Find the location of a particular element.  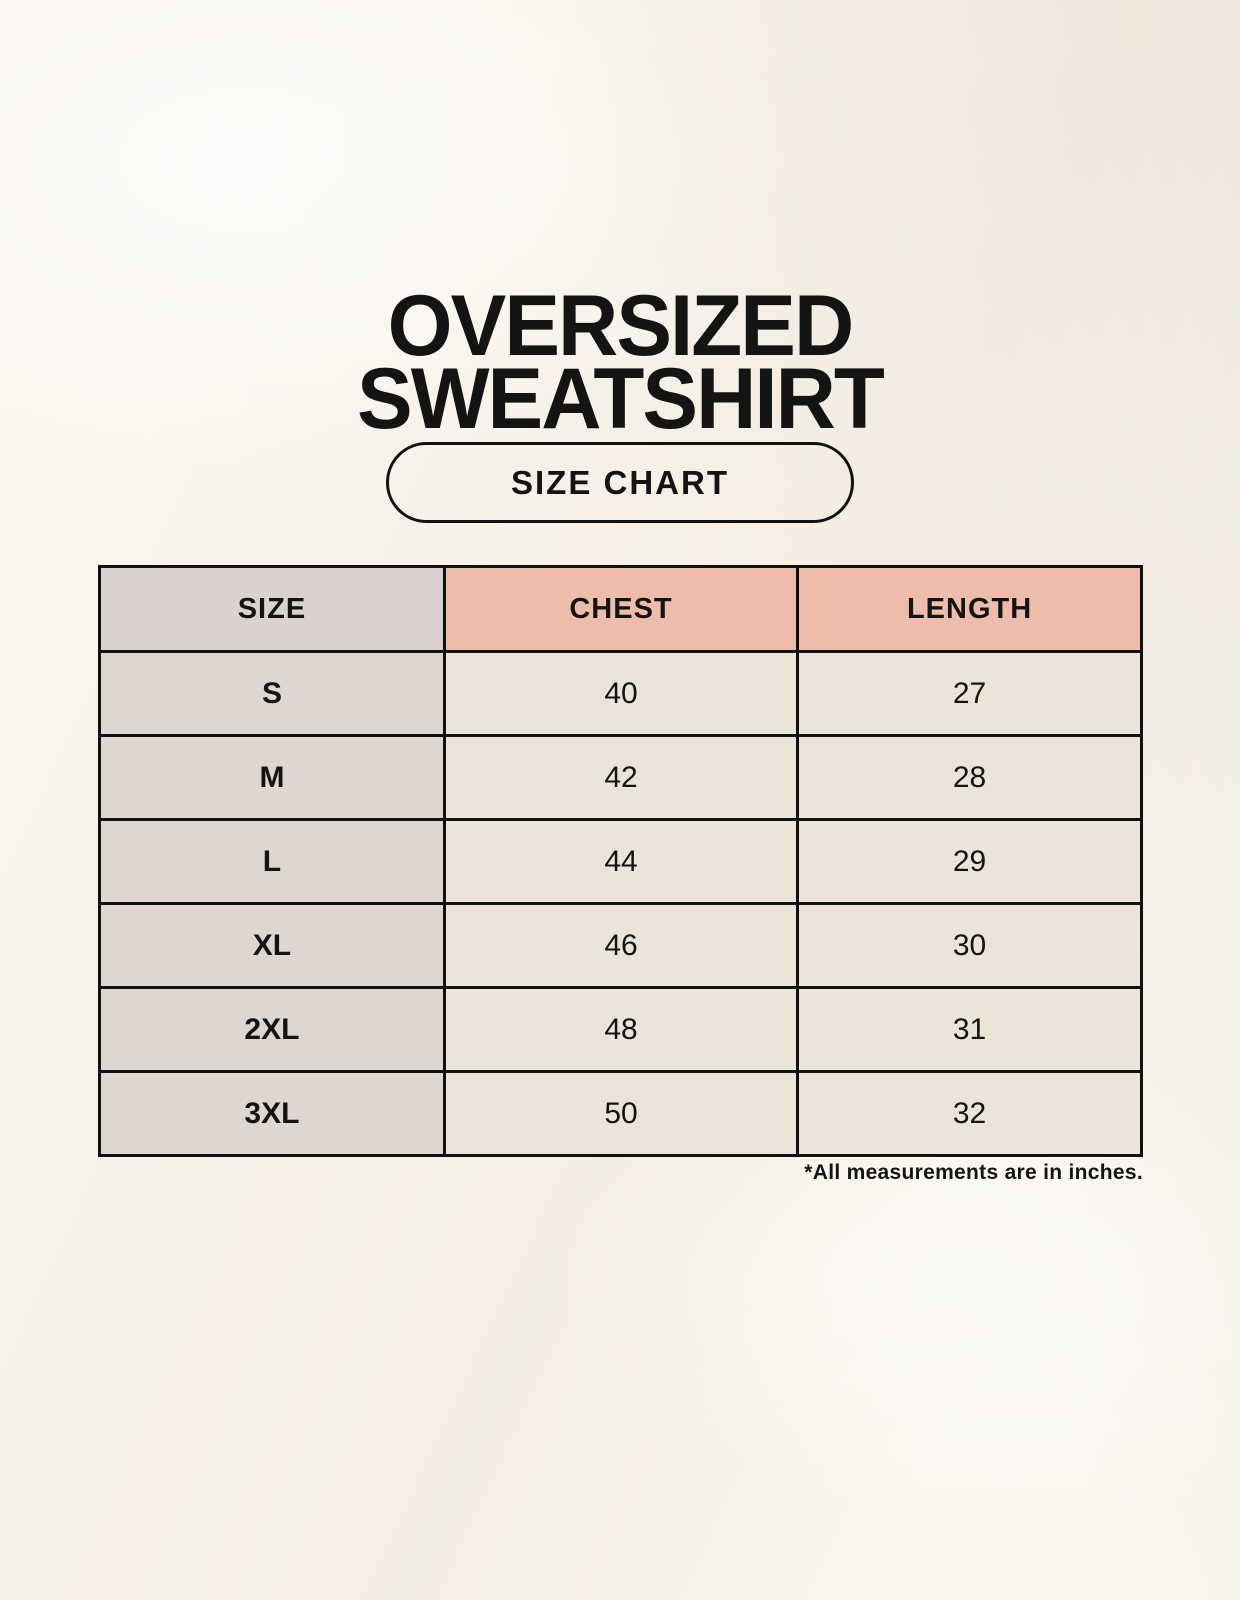

length-value-cell: 28 is located at coordinates (969, 777).